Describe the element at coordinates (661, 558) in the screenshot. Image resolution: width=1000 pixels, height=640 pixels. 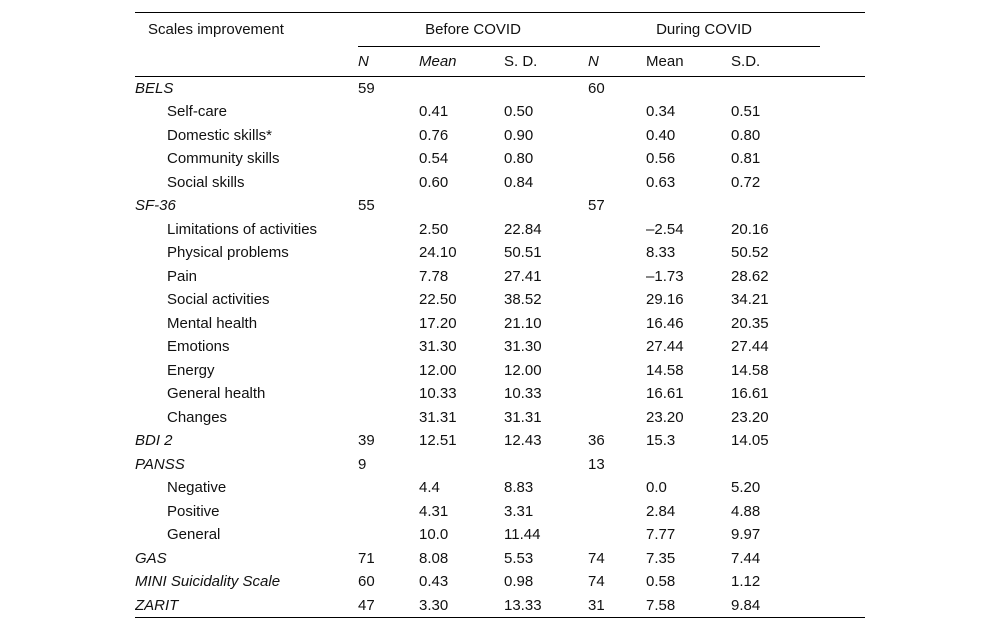
I see `cell-mean-during: 7.35` at that location.